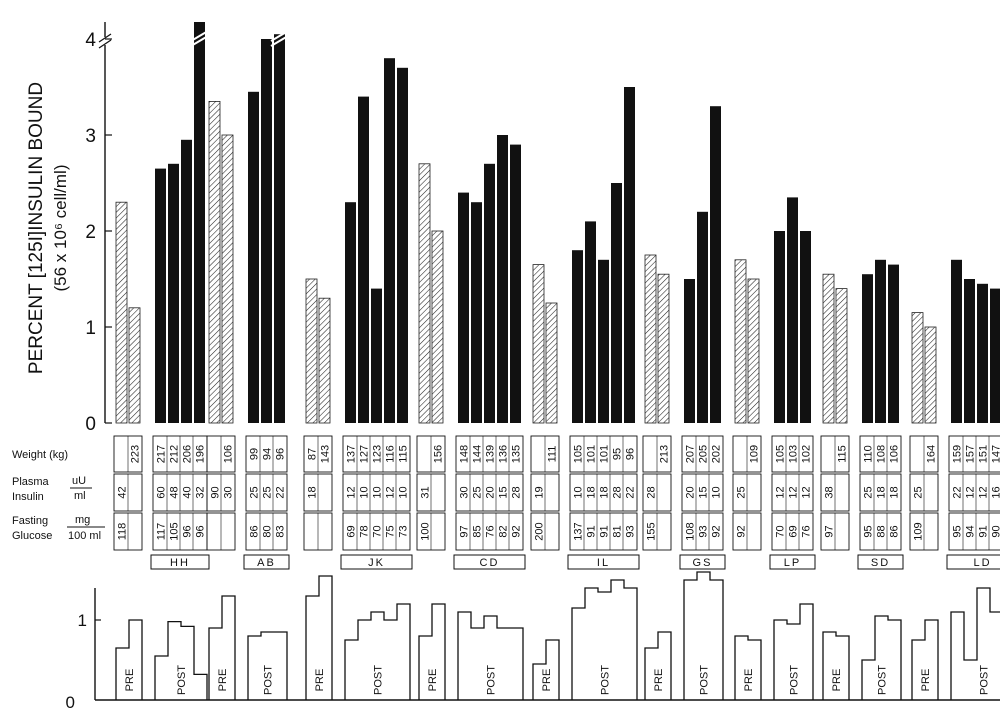 Image resolution: width=1000 pixels, height=709 pixels. Describe the element at coordinates (682, 265) in the screenshot. I see `subject-group-gs` at that location.